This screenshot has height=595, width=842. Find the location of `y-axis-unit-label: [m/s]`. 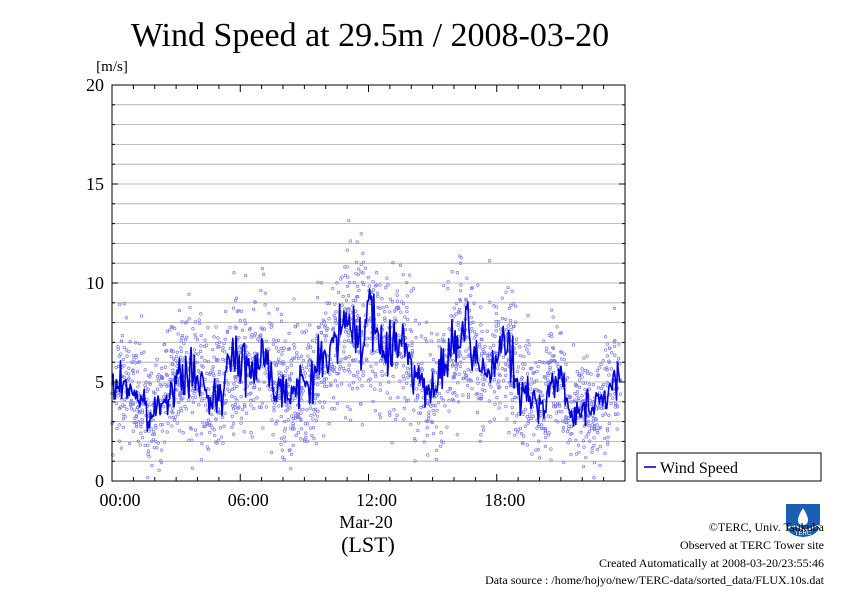

y-axis-unit-label: [m/s] is located at coordinates (112, 67).